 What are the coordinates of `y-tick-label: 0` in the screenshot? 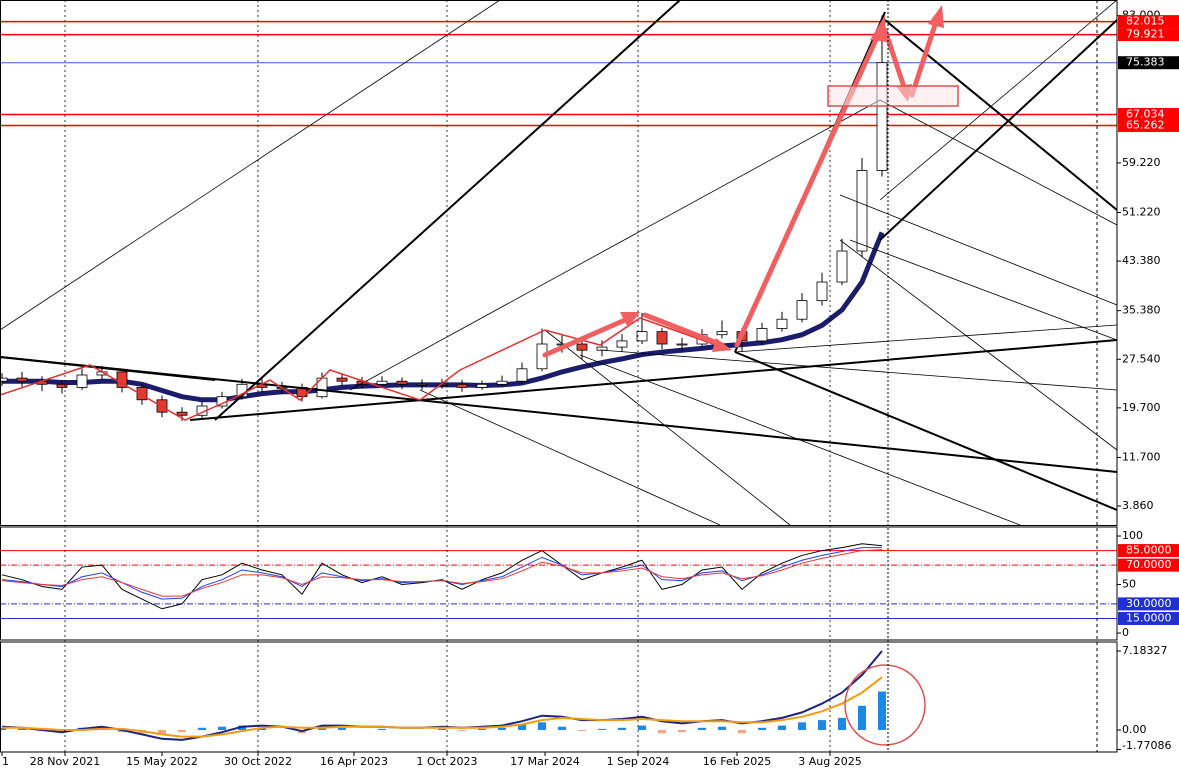 It's located at (1125, 632).